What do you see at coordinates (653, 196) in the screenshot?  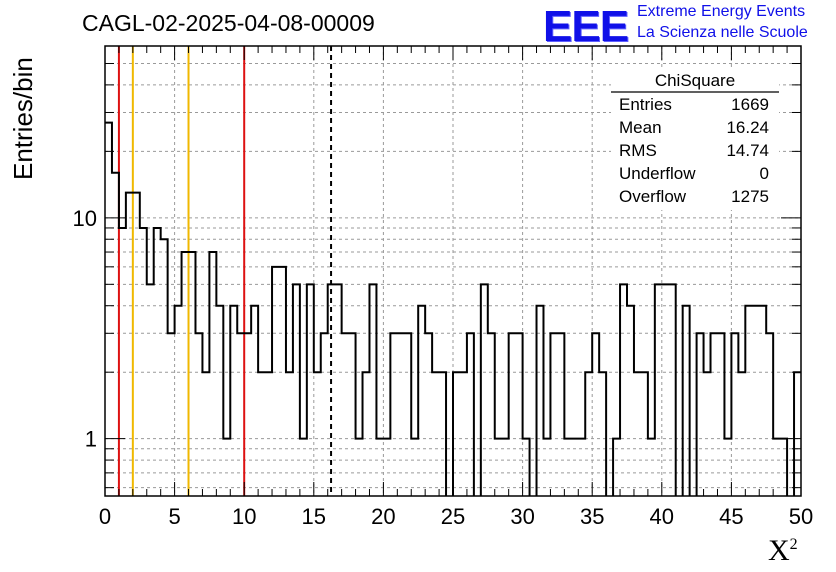 I see `stats-row-label: Overflow` at bounding box center [653, 196].